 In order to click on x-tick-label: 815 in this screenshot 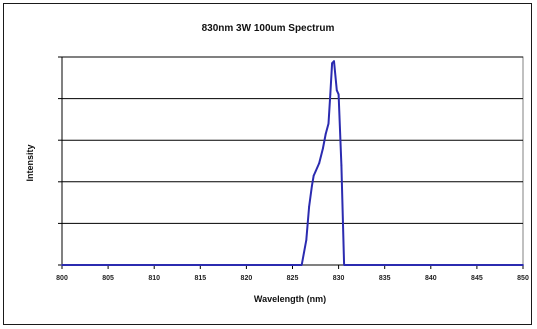, I will do `click(200, 278)`.